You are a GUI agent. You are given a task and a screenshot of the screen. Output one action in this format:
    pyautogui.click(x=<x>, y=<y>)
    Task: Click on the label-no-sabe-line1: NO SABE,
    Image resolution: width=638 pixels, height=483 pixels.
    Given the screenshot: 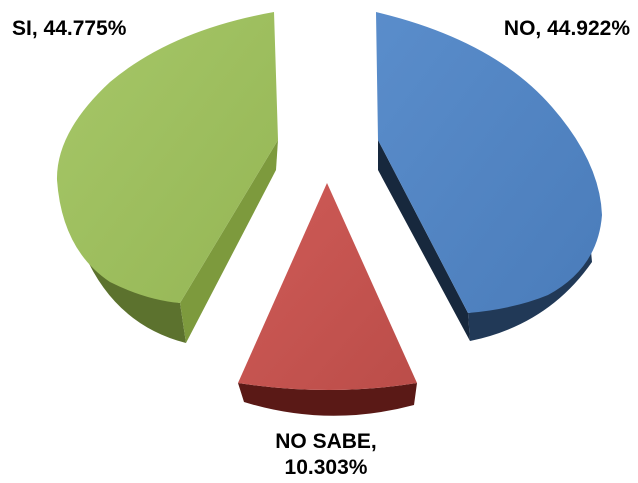 What is the action you would take?
    pyautogui.click(x=326, y=441)
    